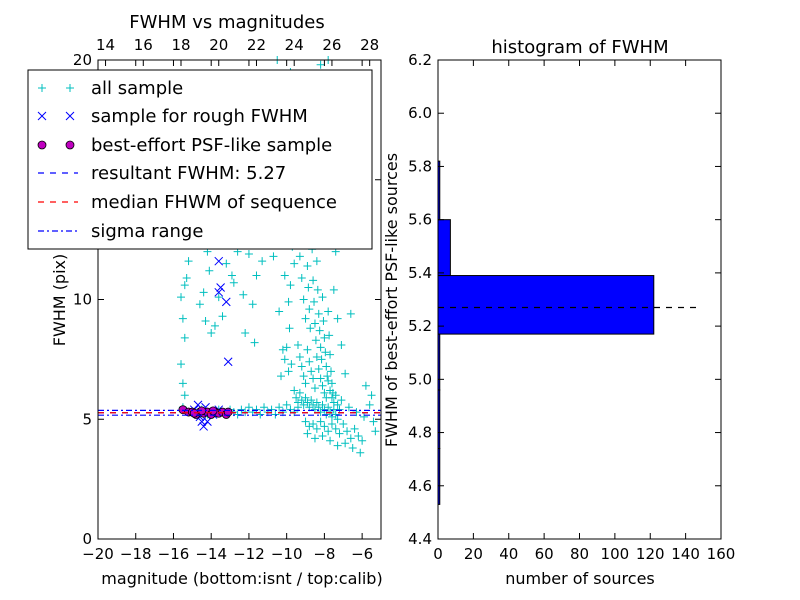  I want to click on x-tick-label: −16, so click(174, 554).